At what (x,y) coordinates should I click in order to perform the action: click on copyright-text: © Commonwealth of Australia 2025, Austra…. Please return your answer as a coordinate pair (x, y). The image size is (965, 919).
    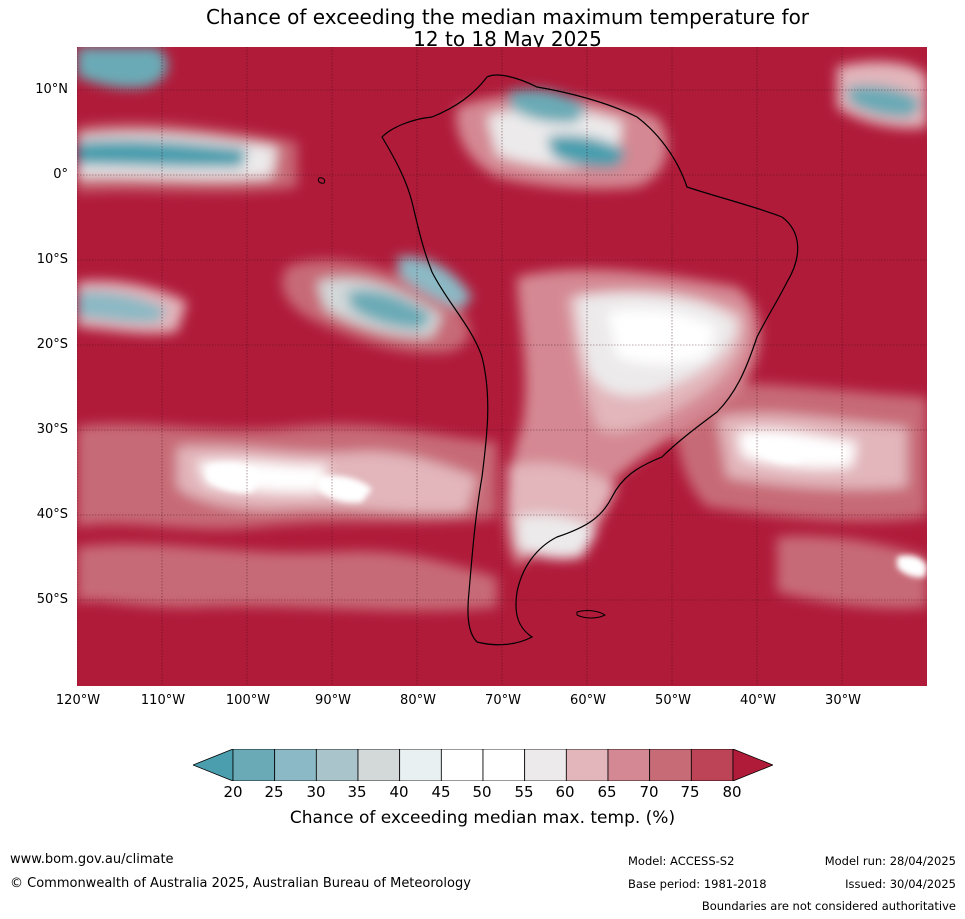
    Looking at the image, I should click on (240, 883).